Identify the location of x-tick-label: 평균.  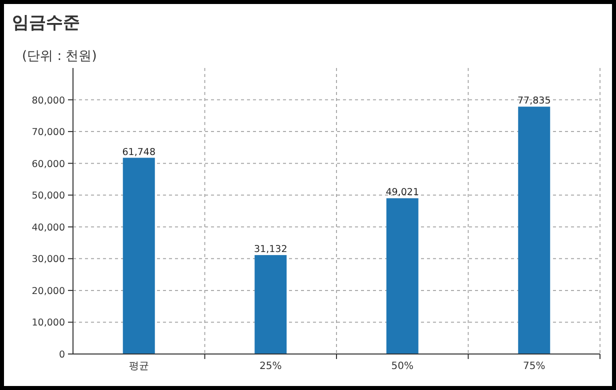
(138, 366).